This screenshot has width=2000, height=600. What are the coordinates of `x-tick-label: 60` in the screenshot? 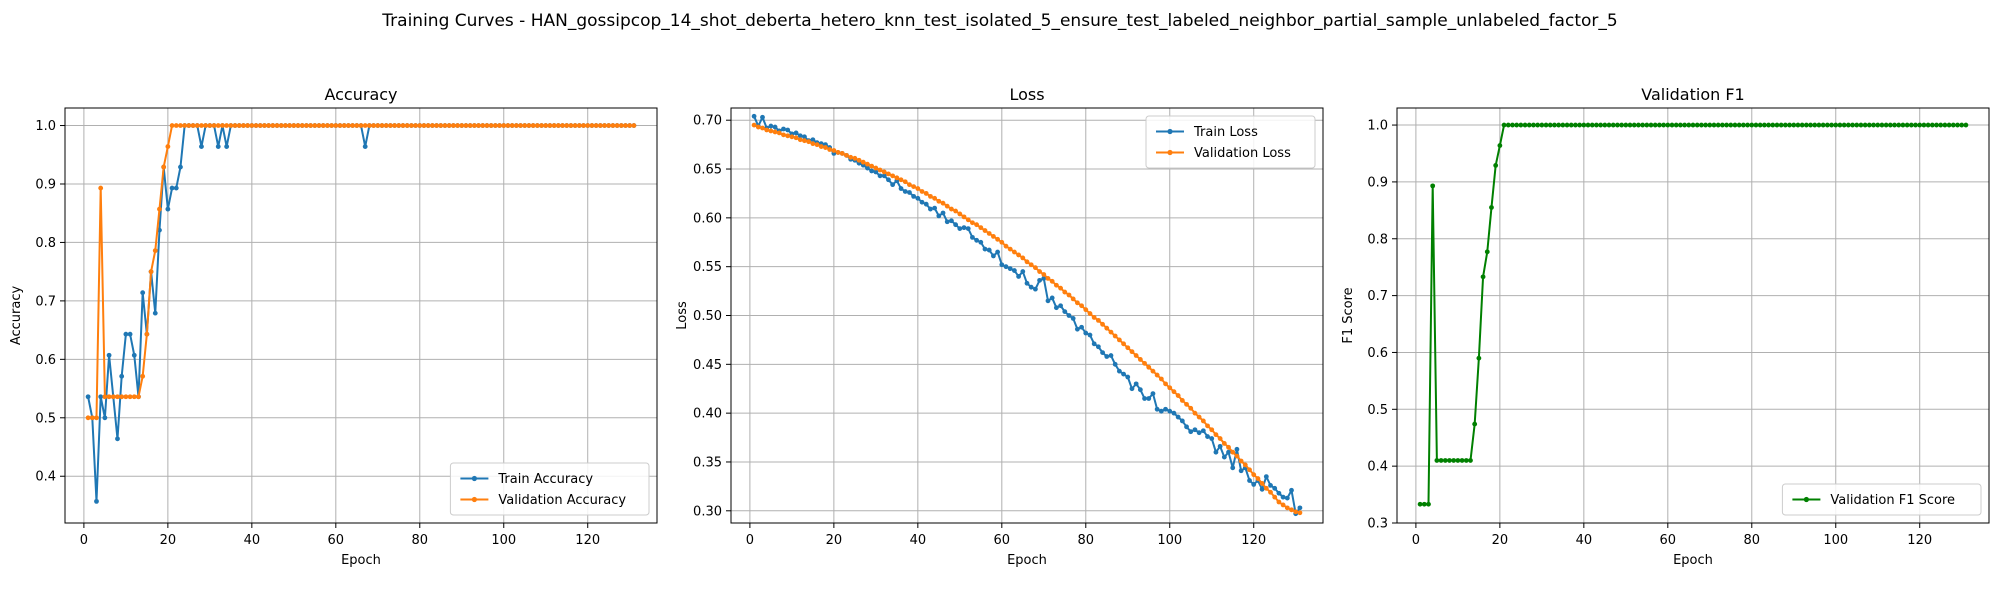 It's located at (336, 540).